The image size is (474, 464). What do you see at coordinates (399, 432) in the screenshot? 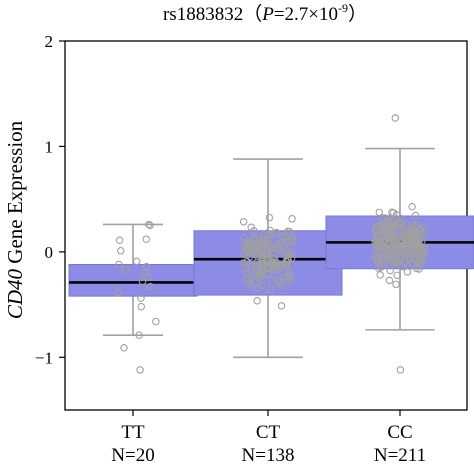
I see `x-category-label: CC` at bounding box center [399, 432].